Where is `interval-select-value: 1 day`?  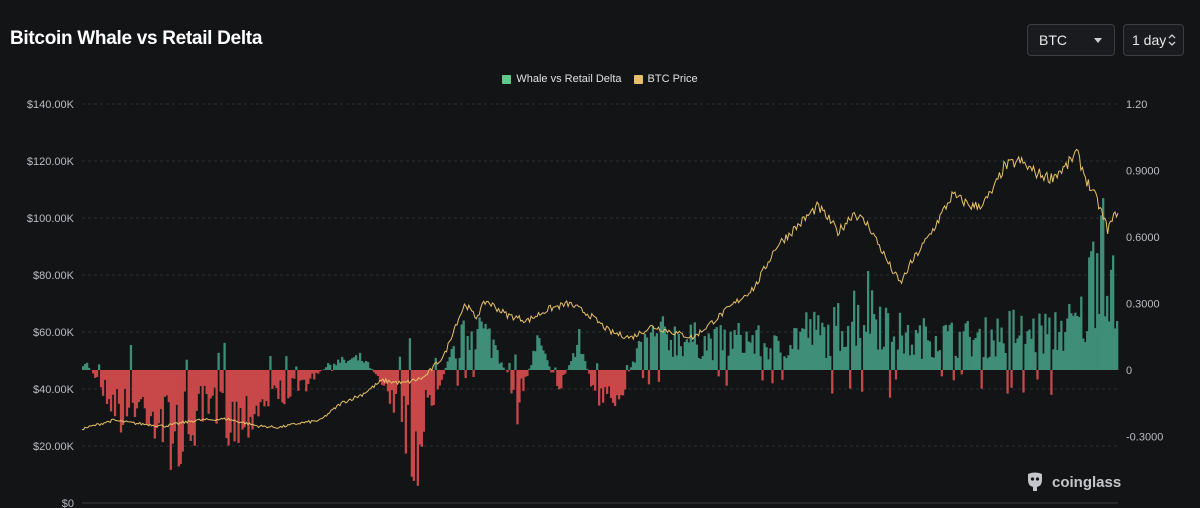 interval-select-value: 1 day is located at coordinates (1149, 40).